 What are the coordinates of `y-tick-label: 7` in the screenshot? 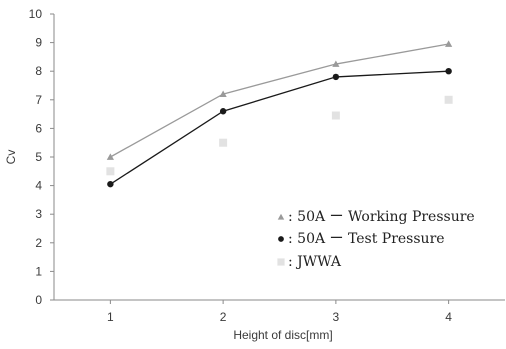 It's located at (38, 100).